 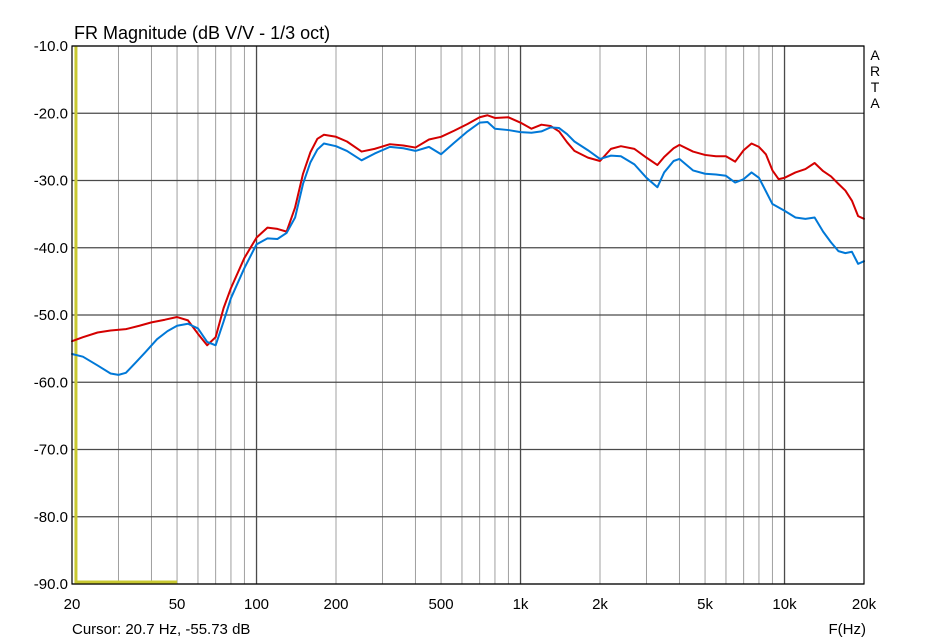 What do you see at coordinates (441, 604) in the screenshot?
I see `x-tick-label: 500` at bounding box center [441, 604].